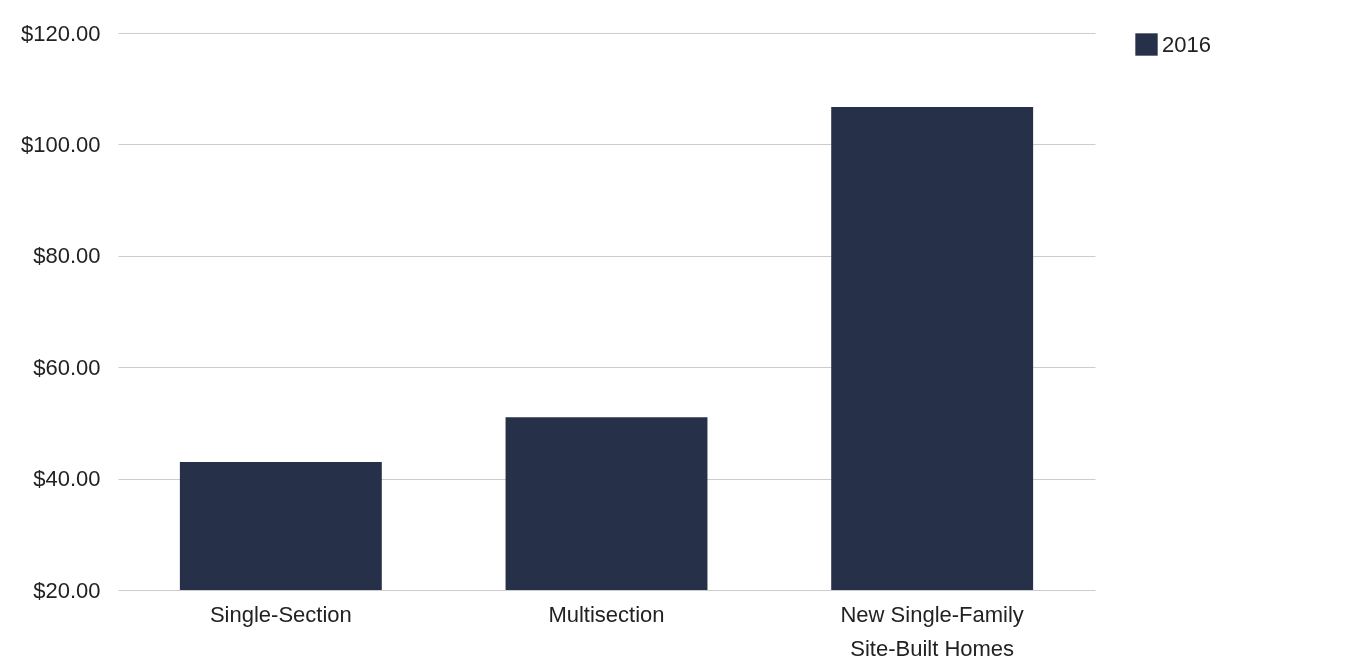 The height and width of the screenshot is (660, 1351). I want to click on y-tick-label: $20.00, so click(67, 590).